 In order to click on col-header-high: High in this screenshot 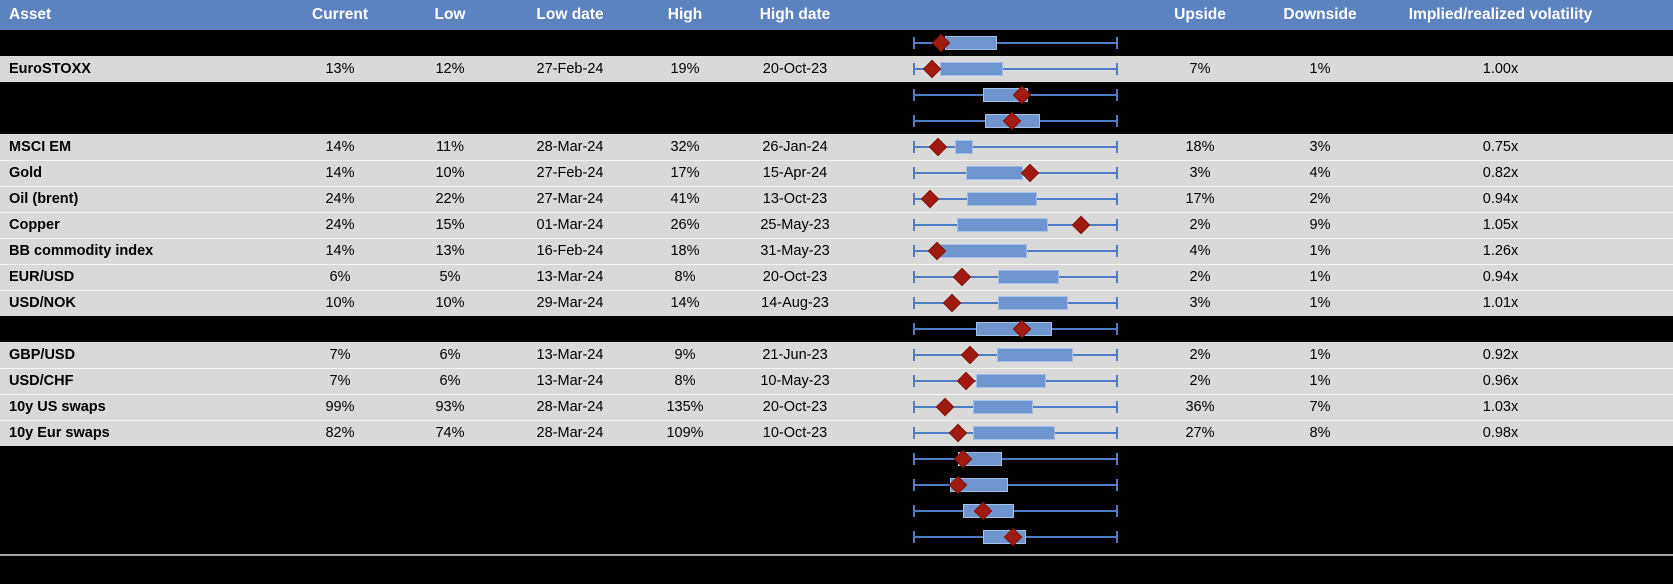, I will do `click(685, 14)`.